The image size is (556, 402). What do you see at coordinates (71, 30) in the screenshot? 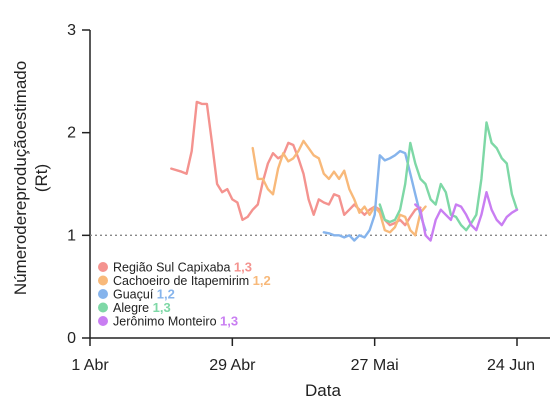
I see `y-tick-label-3: 3` at bounding box center [71, 30].